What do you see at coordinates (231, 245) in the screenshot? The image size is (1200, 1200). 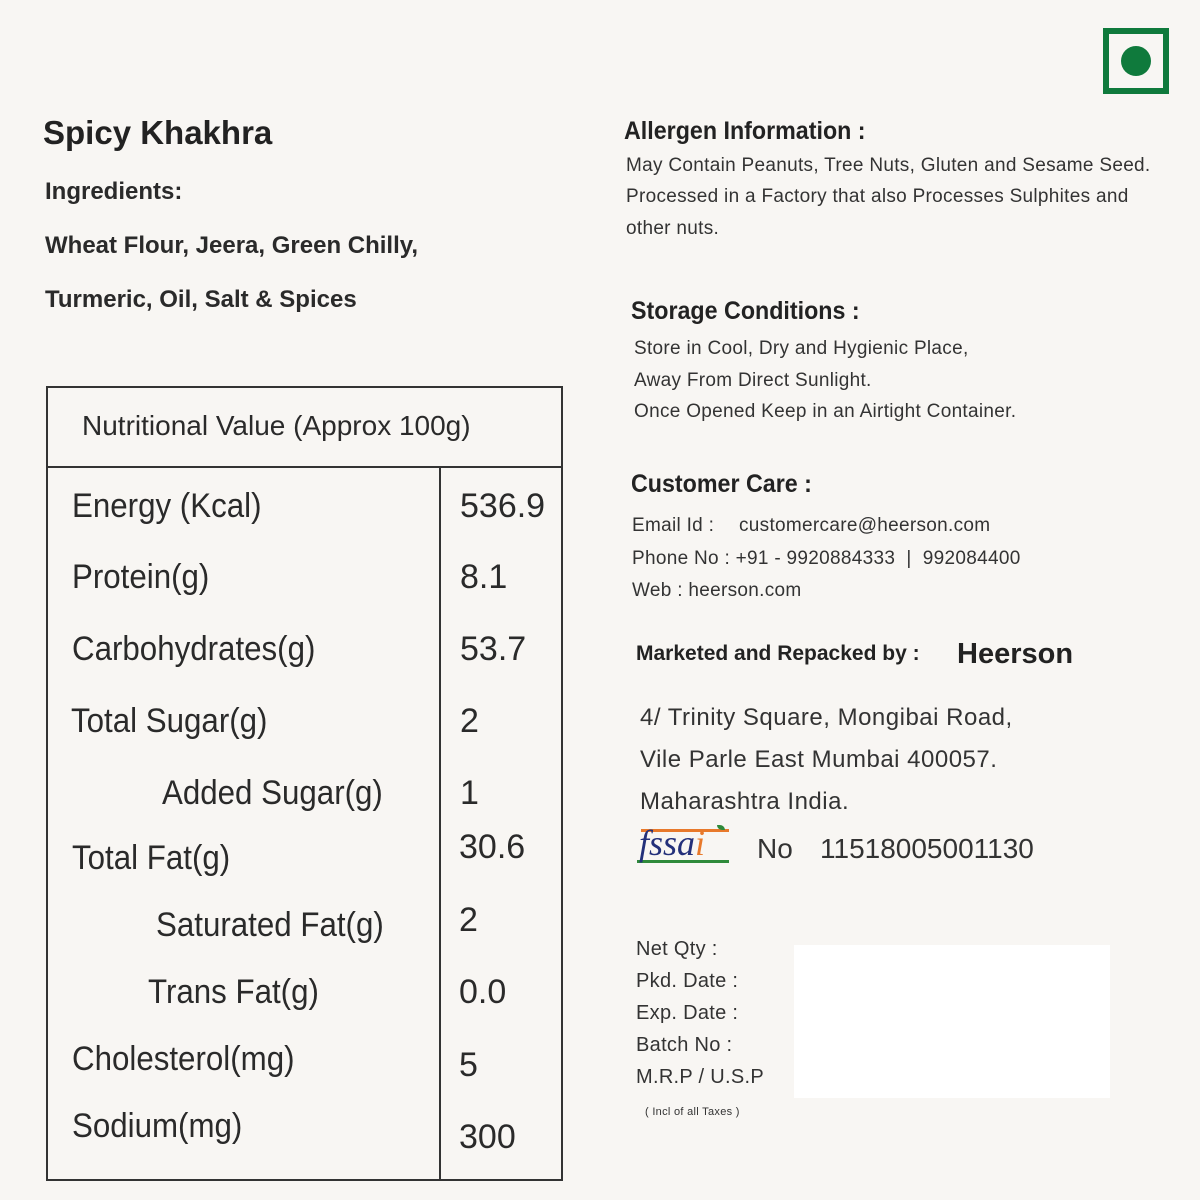 I see `ingredients-line: Wheat Flour, Jeera, Green Chilly,` at bounding box center [231, 245].